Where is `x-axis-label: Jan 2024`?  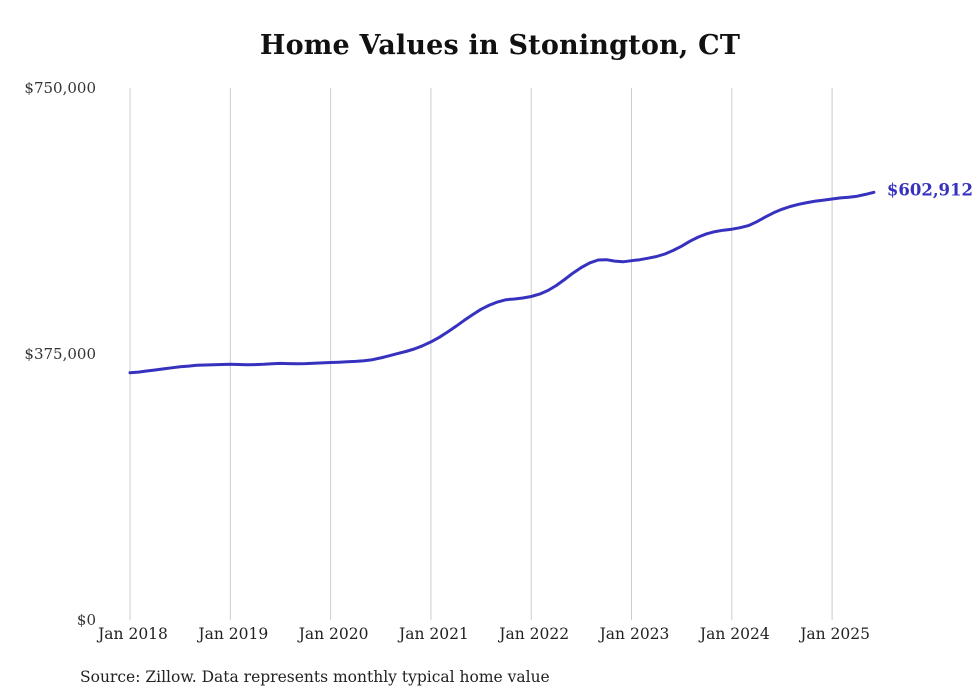
x-axis-label: Jan 2024 is located at coordinates (734, 634).